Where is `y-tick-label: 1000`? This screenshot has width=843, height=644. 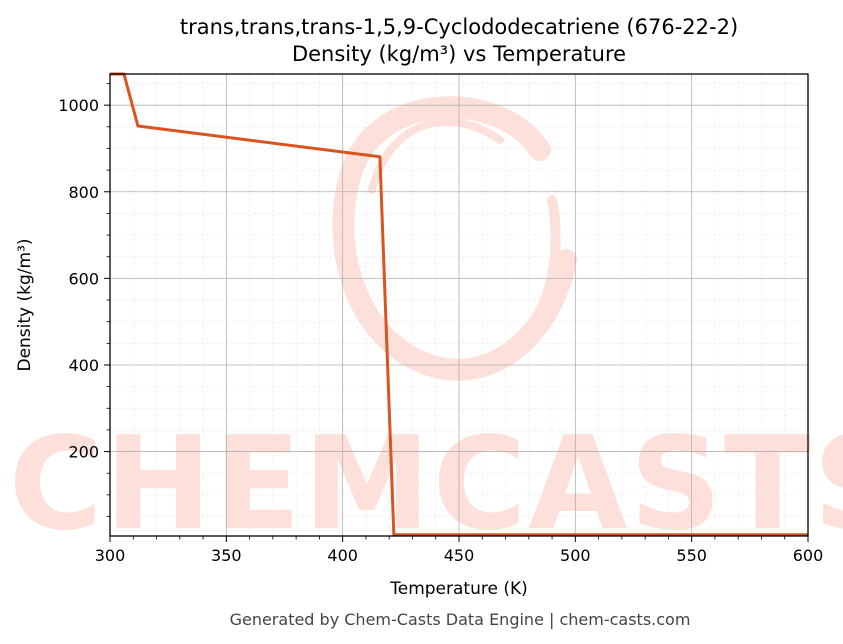 y-tick-label: 1000 is located at coordinates (78, 105).